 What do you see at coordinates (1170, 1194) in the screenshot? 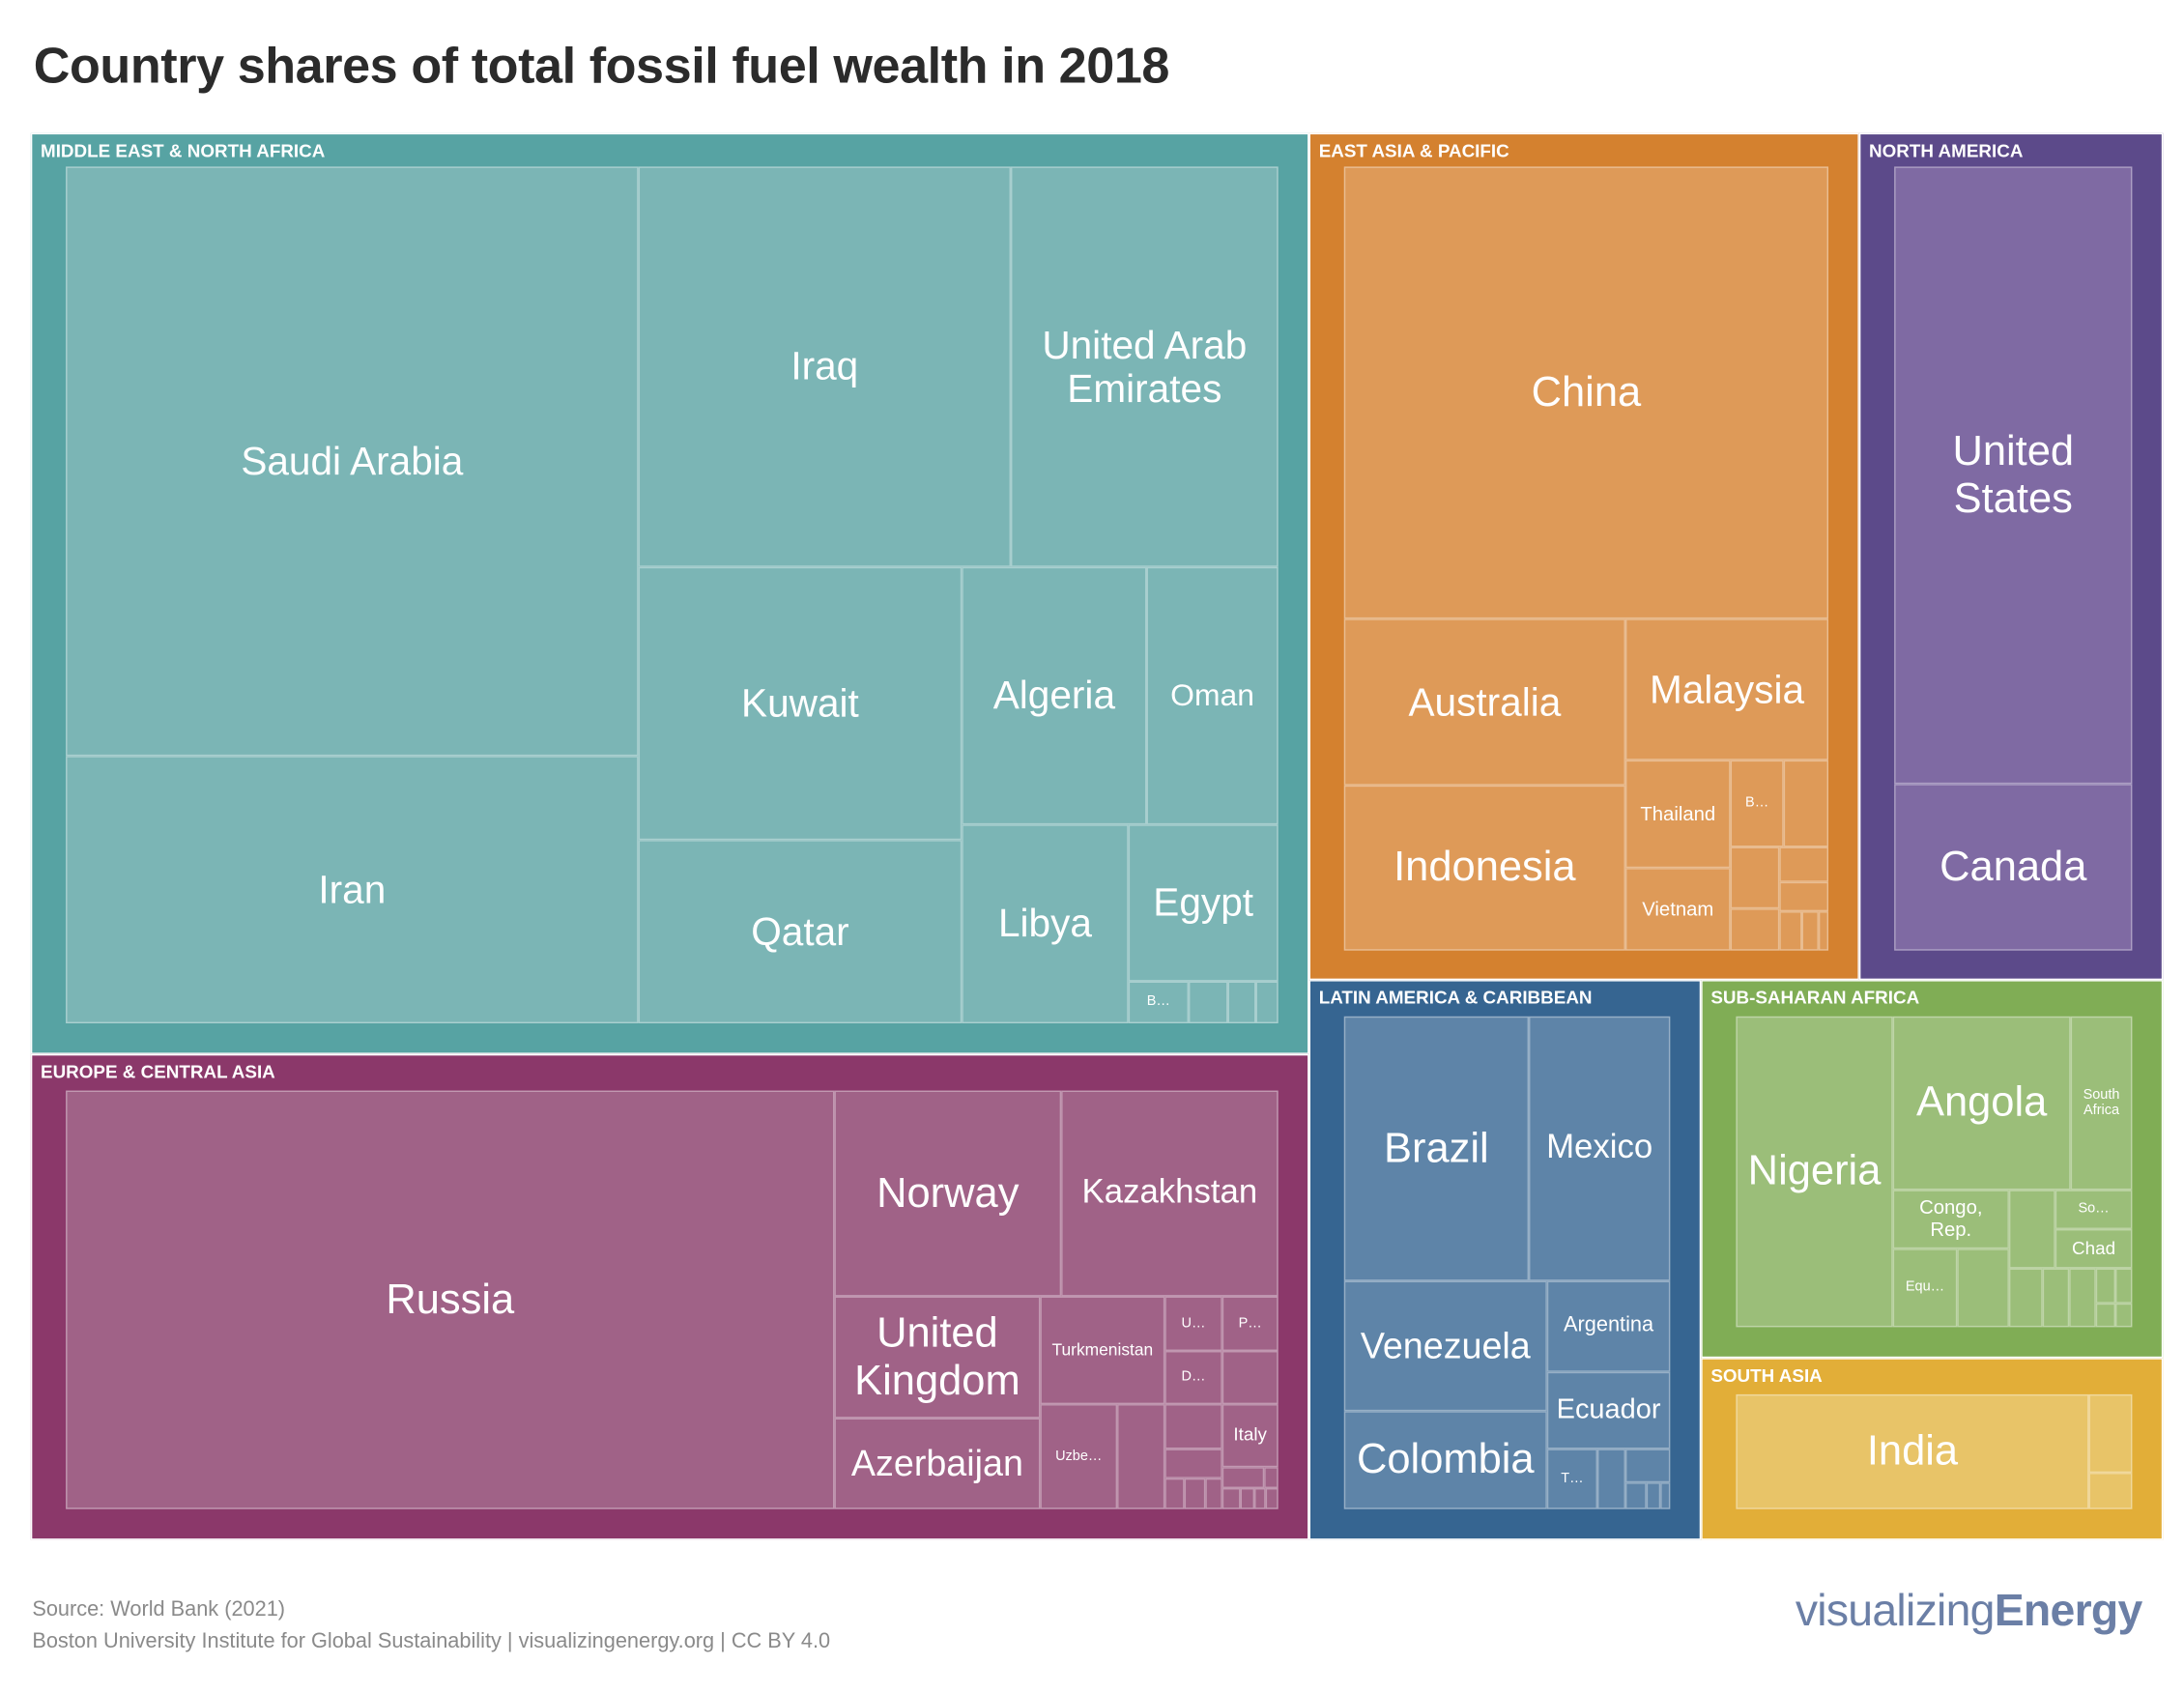
I see `cell-kazakhstan: Kazakhstan` at bounding box center [1170, 1194].